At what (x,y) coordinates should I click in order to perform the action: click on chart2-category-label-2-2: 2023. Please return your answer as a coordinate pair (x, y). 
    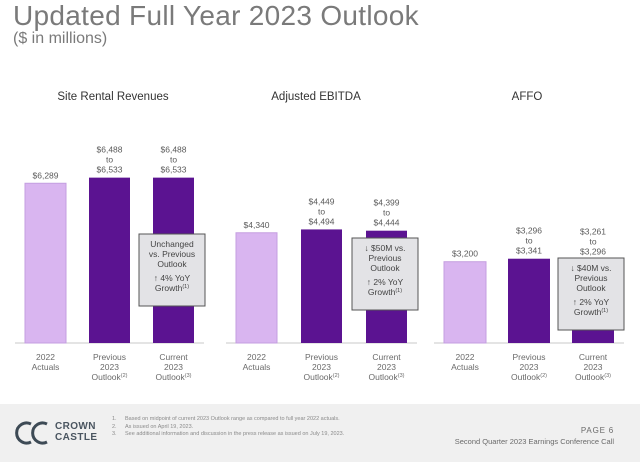
    Looking at the image, I should click on (321, 367).